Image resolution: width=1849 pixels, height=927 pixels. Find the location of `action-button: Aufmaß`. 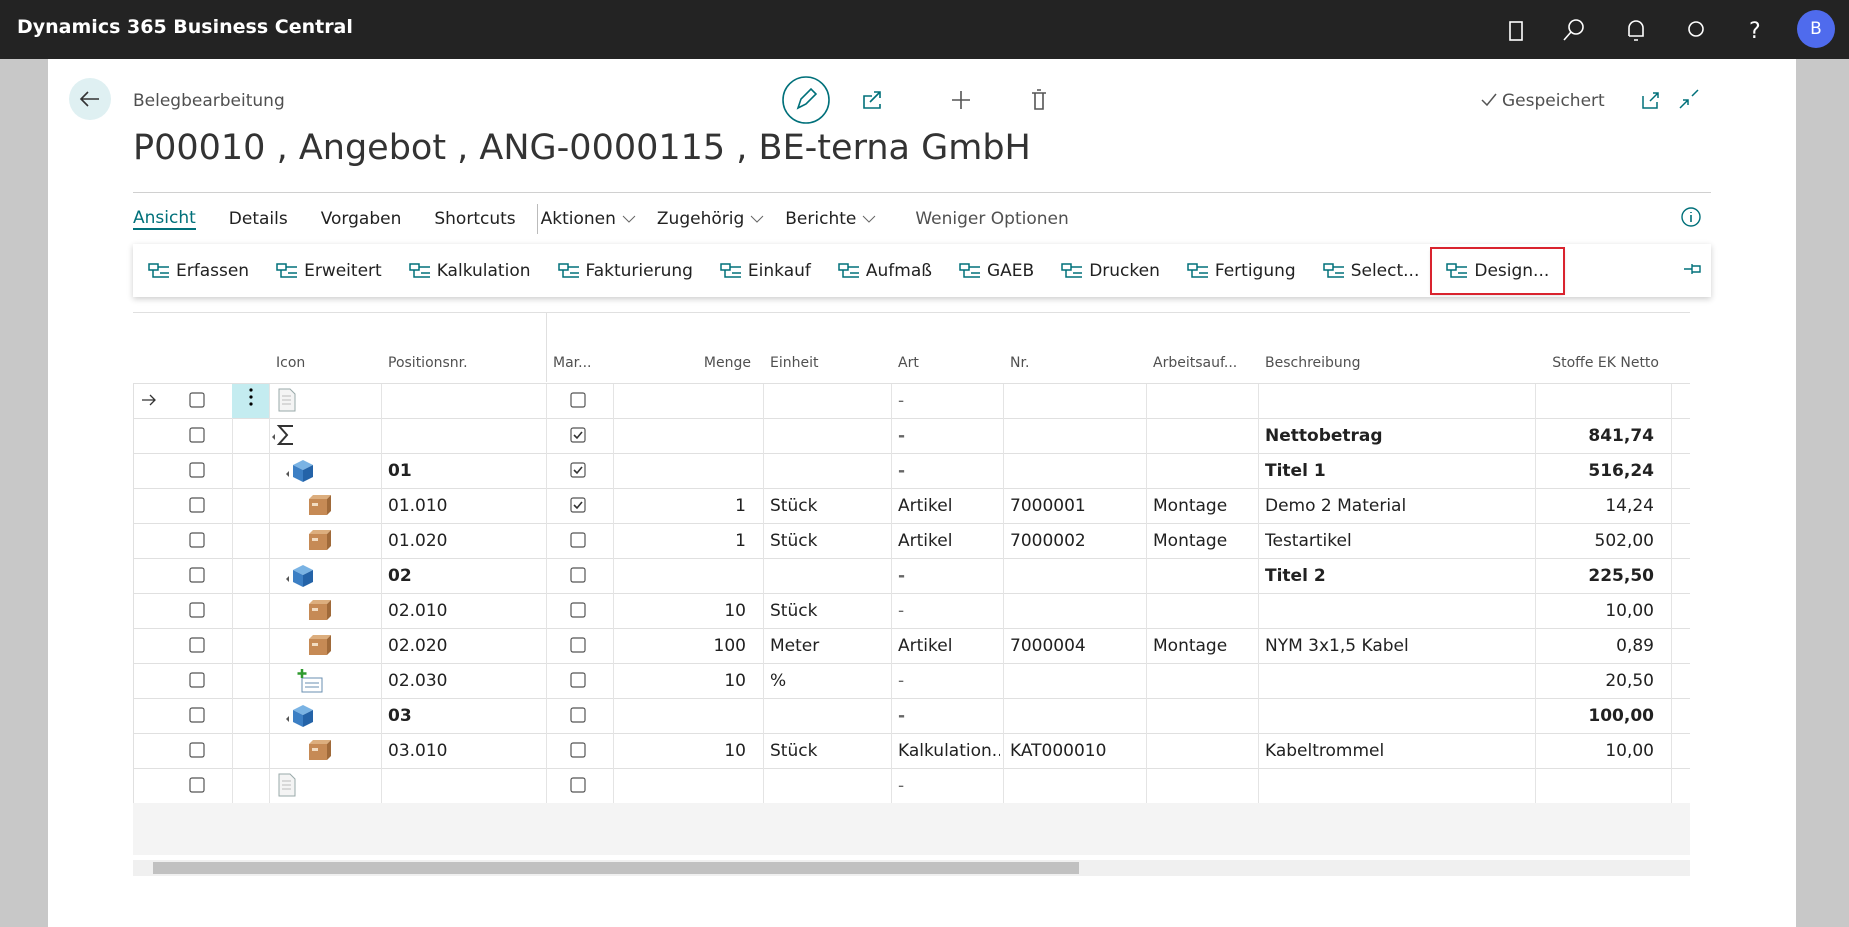

action-button: Aufmaß is located at coordinates (885, 271).